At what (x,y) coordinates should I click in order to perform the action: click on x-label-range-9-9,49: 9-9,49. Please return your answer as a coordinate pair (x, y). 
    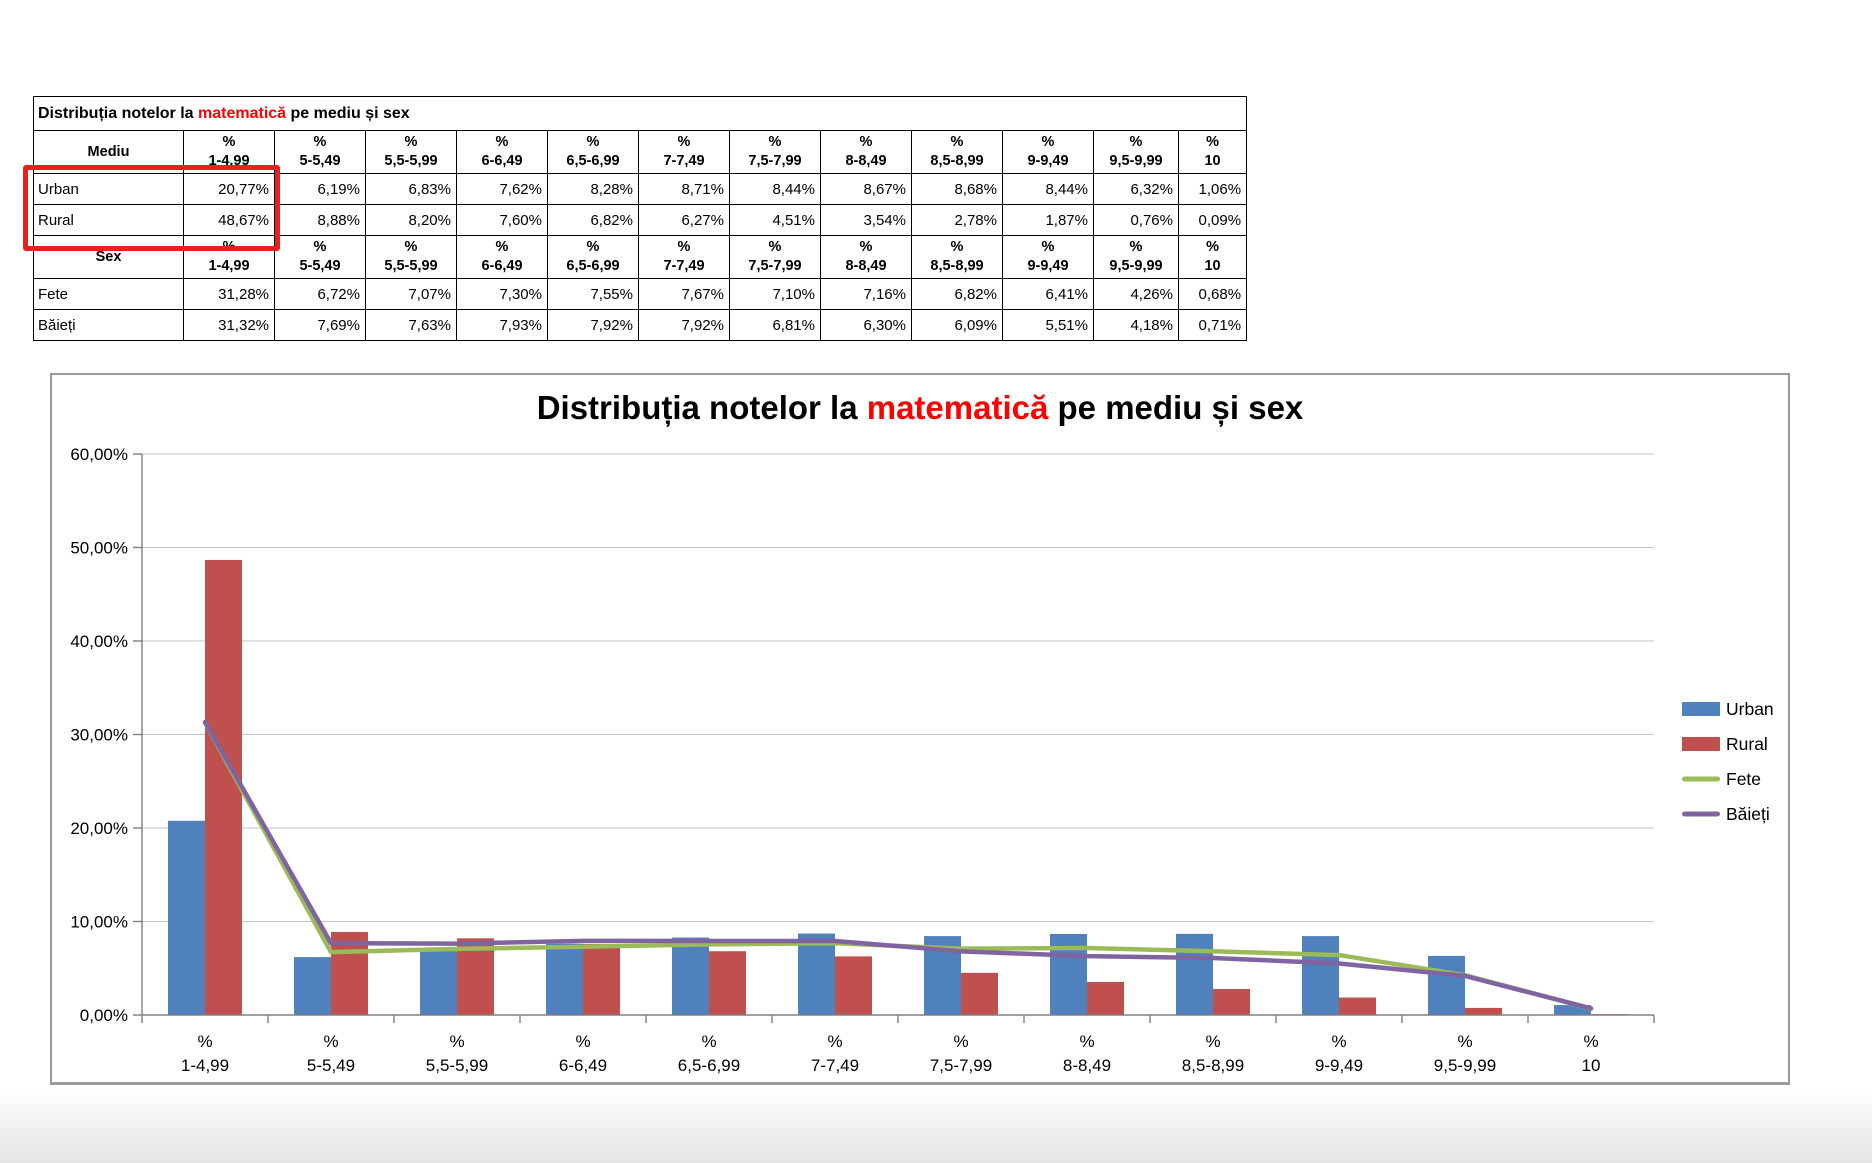
    Looking at the image, I should click on (1339, 1065).